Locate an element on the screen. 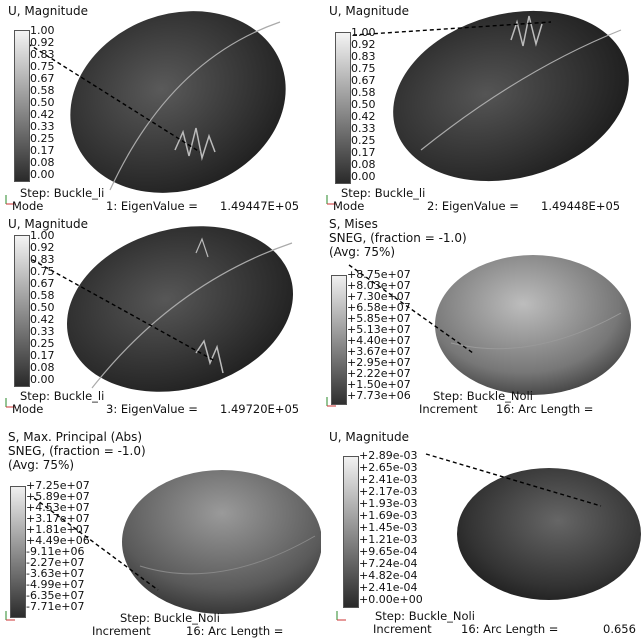 This screenshot has height=639, width=642. stress-shell-plot is located at coordinates (177, 542).